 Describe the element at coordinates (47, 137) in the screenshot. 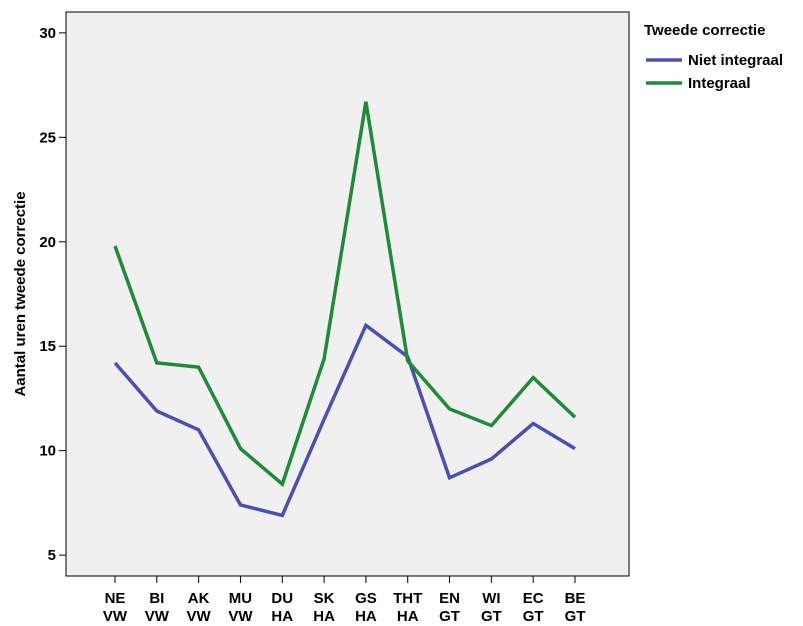

I see `y-tick-label: 25` at that location.